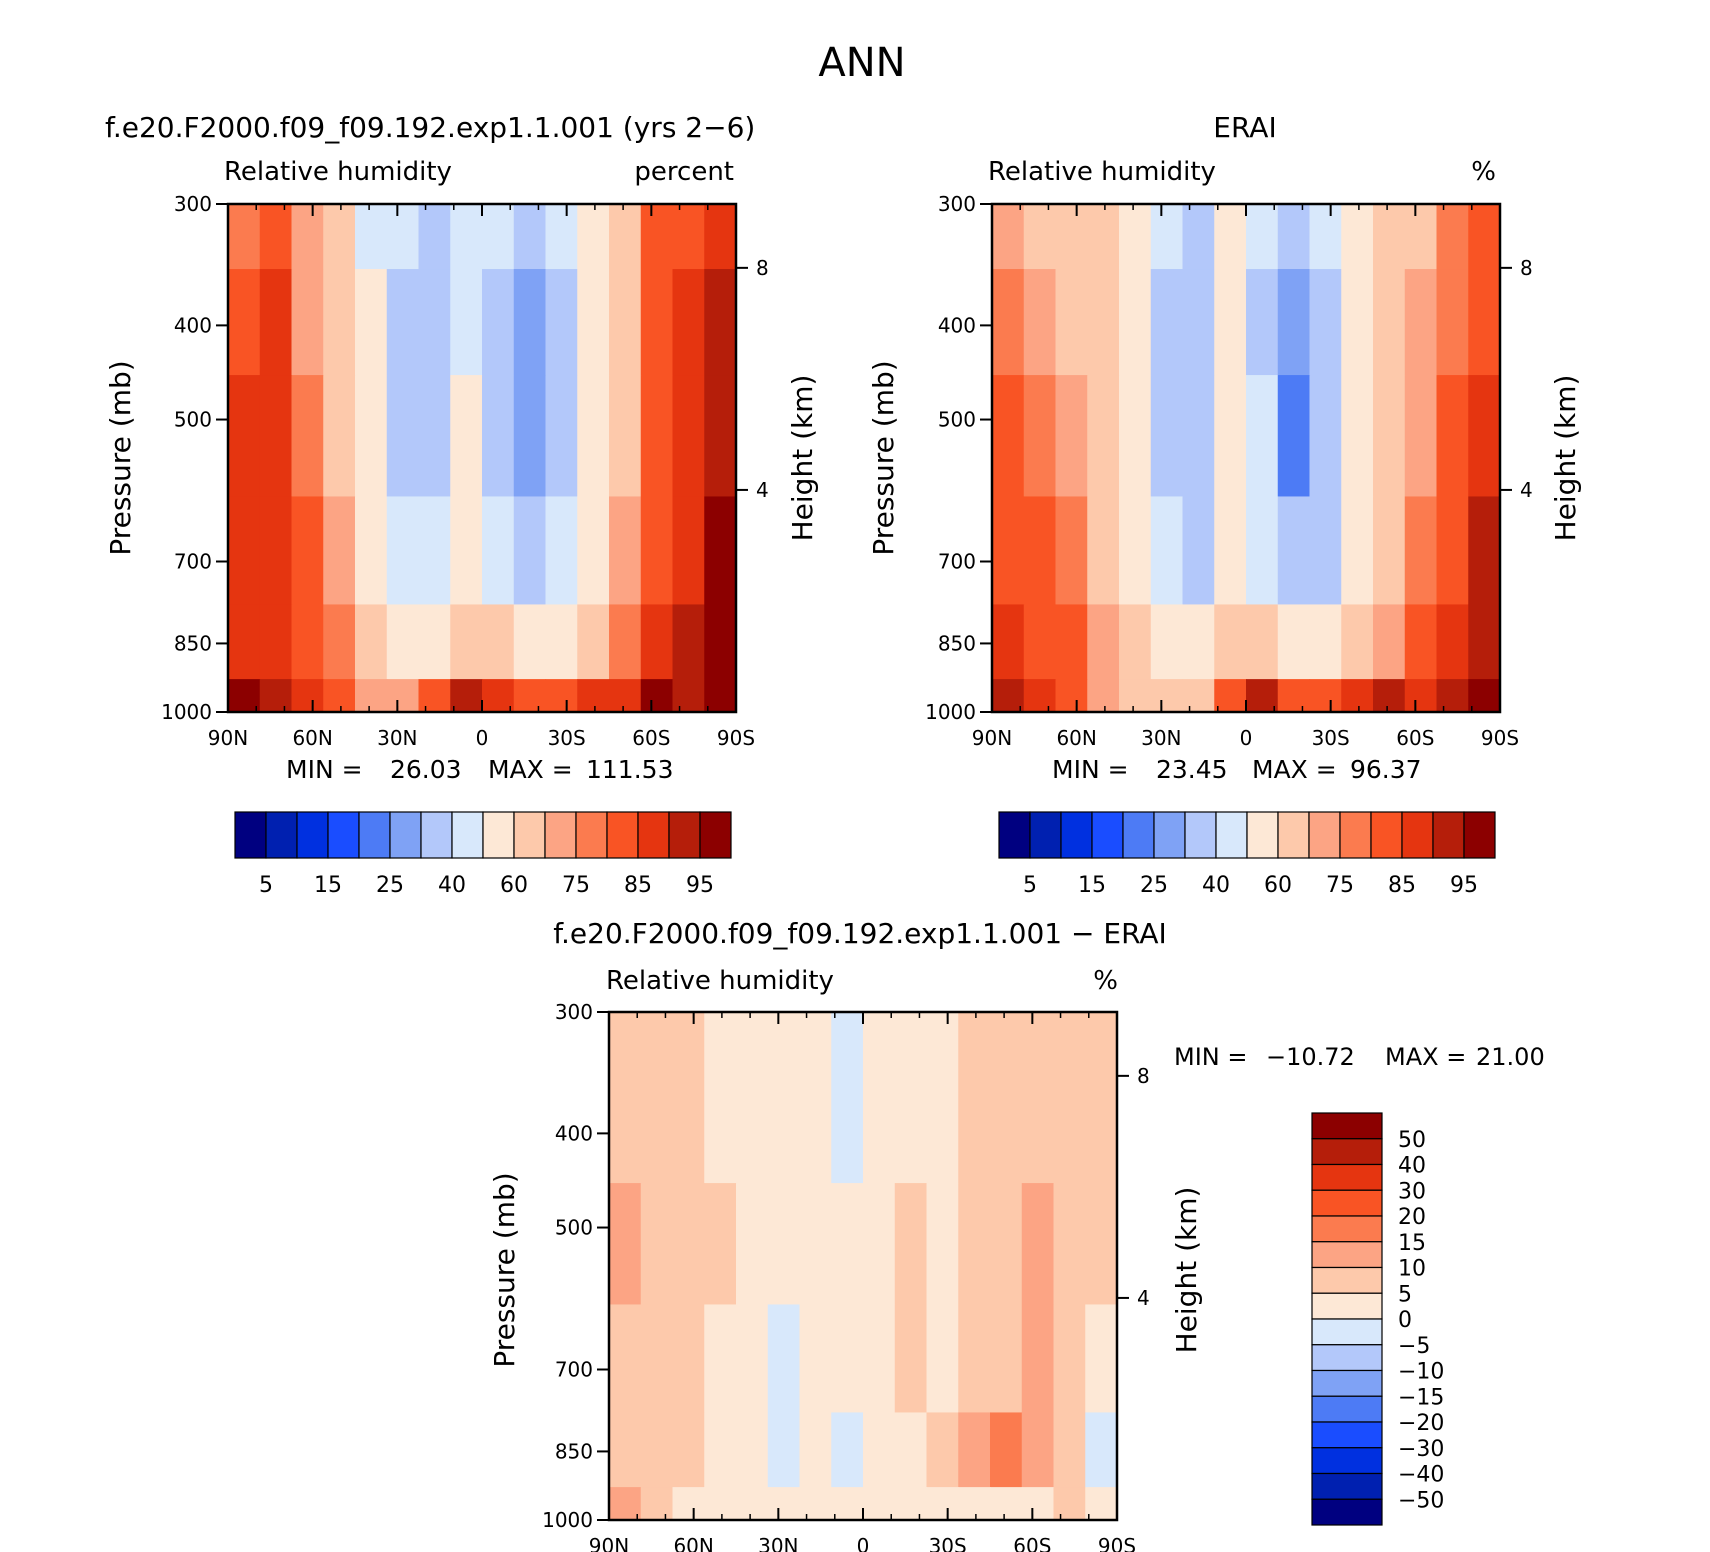  Describe the element at coordinates (802, 458) in the screenshot. I see `y-right-axis-label: Height (km)` at that location.